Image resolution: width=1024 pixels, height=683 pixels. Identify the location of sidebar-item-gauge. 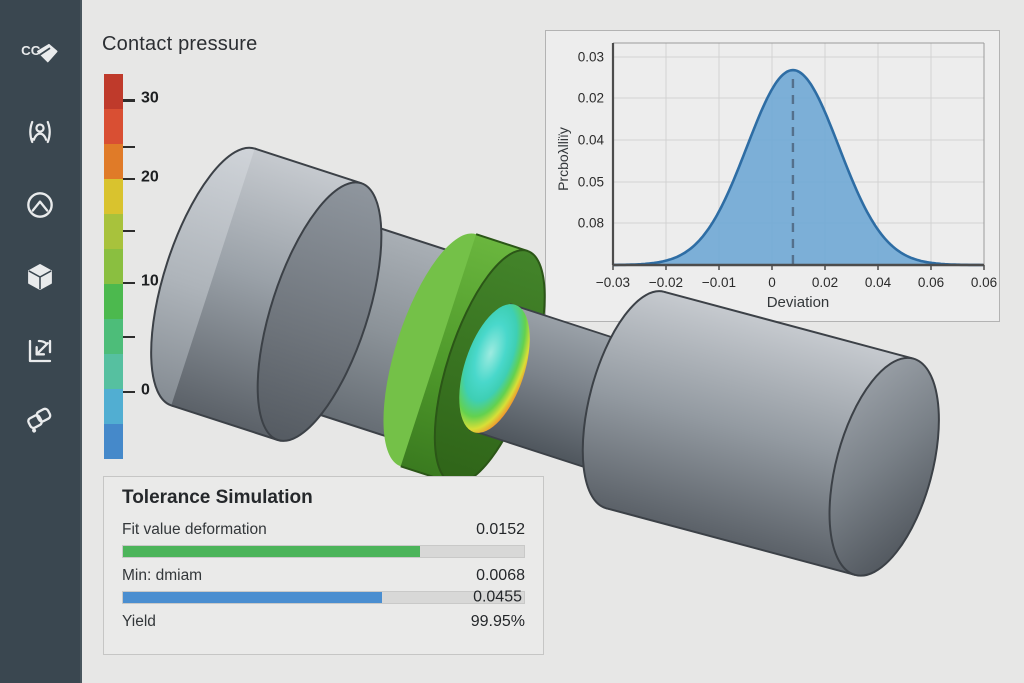
(40, 205).